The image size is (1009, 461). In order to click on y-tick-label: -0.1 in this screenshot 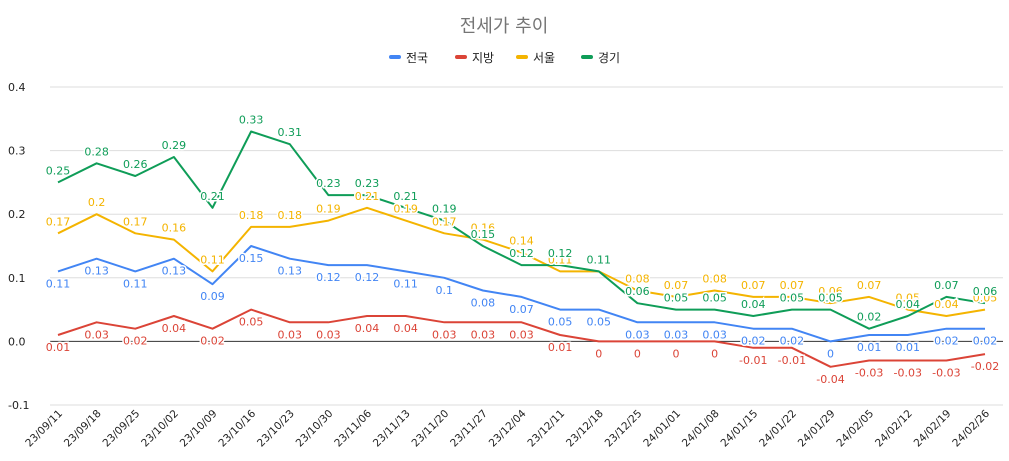, I will do `click(18, 405)`.